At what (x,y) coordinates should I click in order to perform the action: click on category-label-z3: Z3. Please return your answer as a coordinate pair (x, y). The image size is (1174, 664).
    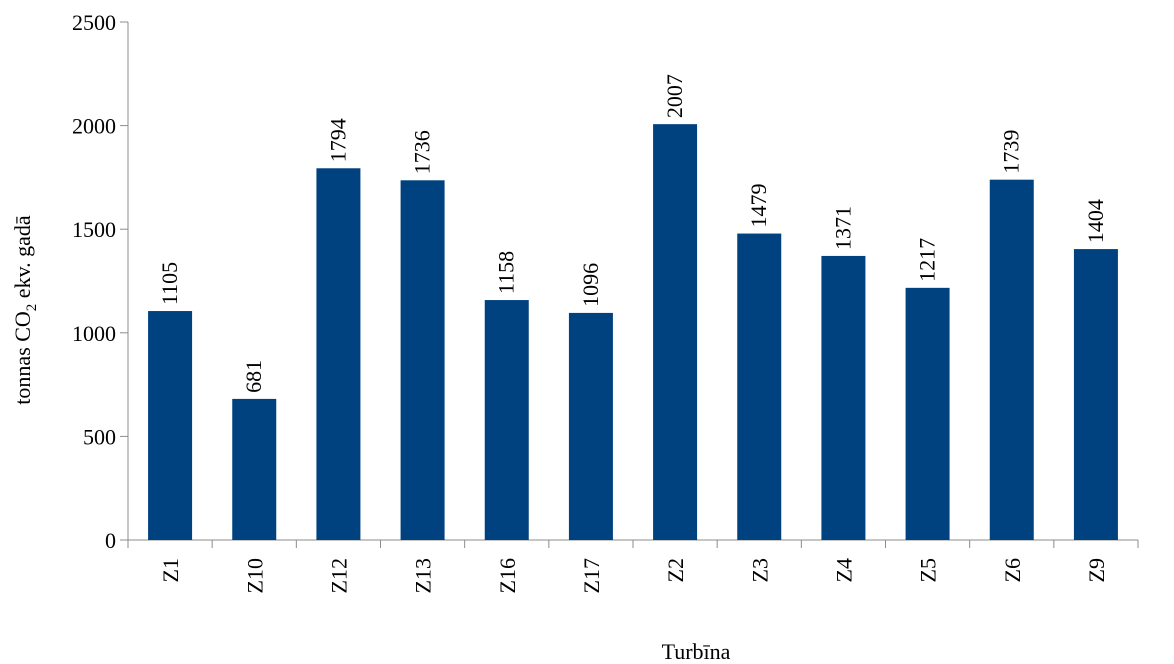
    Looking at the image, I should click on (759, 570).